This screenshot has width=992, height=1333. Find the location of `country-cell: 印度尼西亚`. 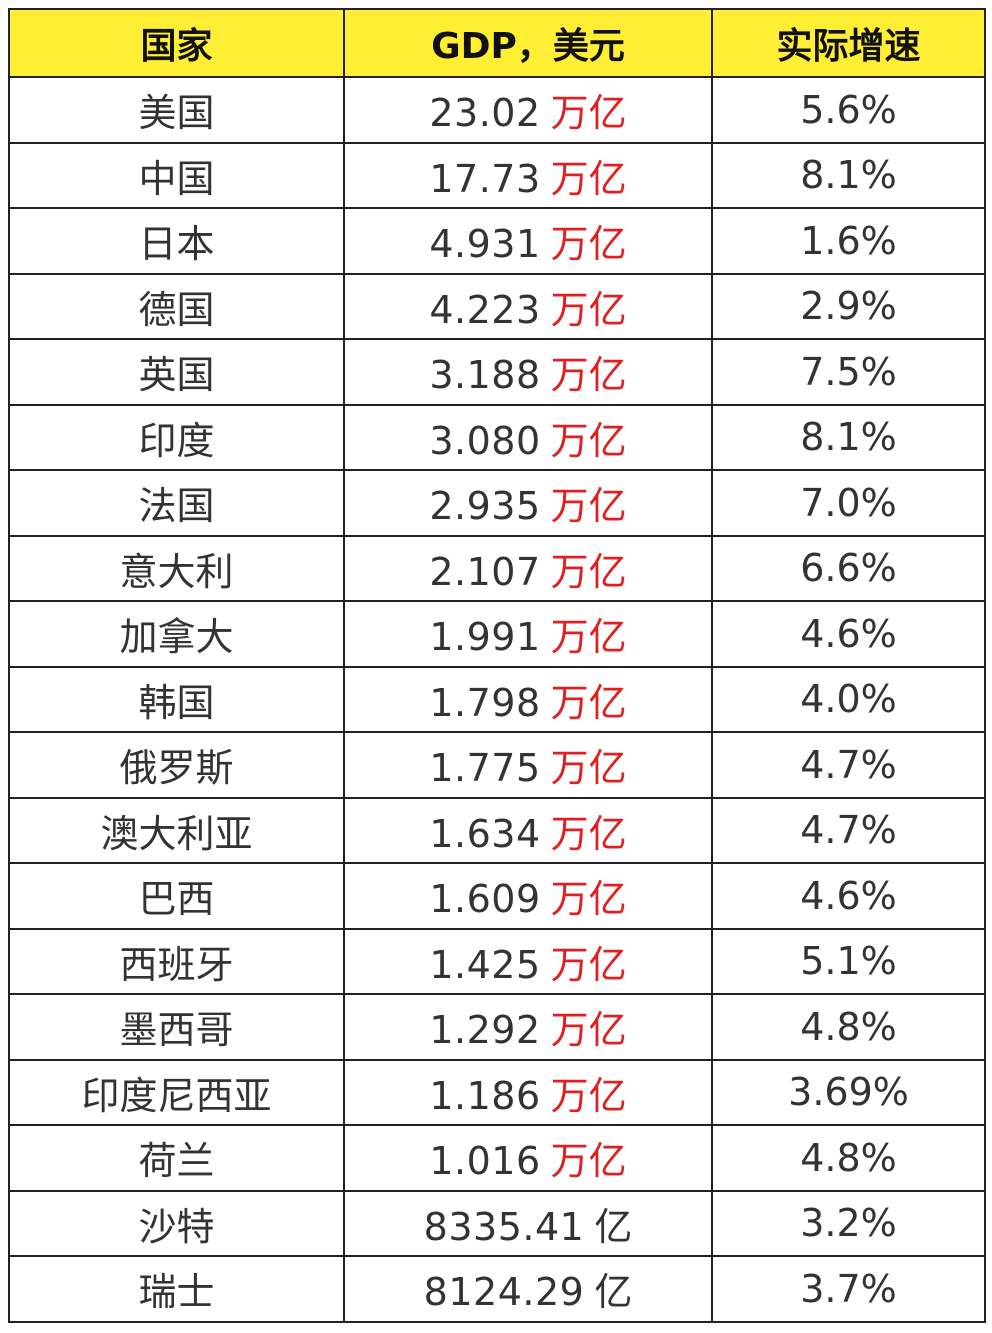

country-cell: 印度尼西亚 is located at coordinates (176, 1092).